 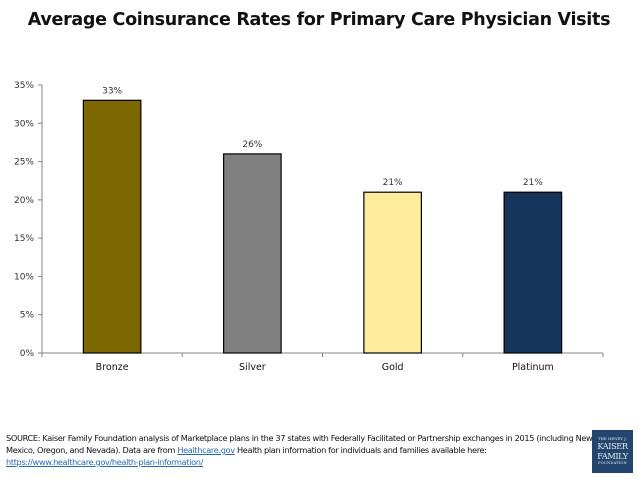 I want to click on x-category-label-gold: Gold, so click(x=393, y=367).